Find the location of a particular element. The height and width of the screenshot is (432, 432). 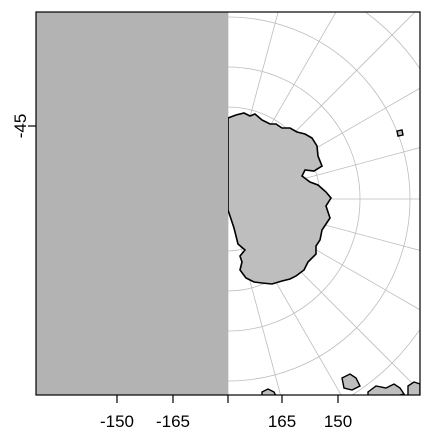

x-tick-label: 165 is located at coordinates (282, 421).